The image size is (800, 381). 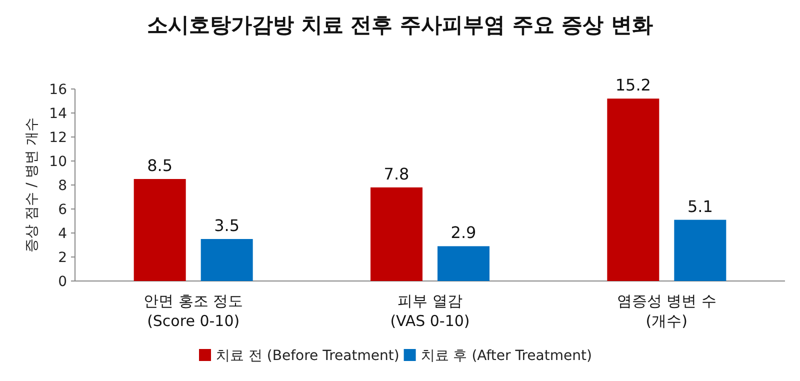 What do you see at coordinates (400, 25) in the screenshot?
I see `chart-title: 소시호탕가감방 치료 전후 주사피부염 주요 증상 변화` at bounding box center [400, 25].